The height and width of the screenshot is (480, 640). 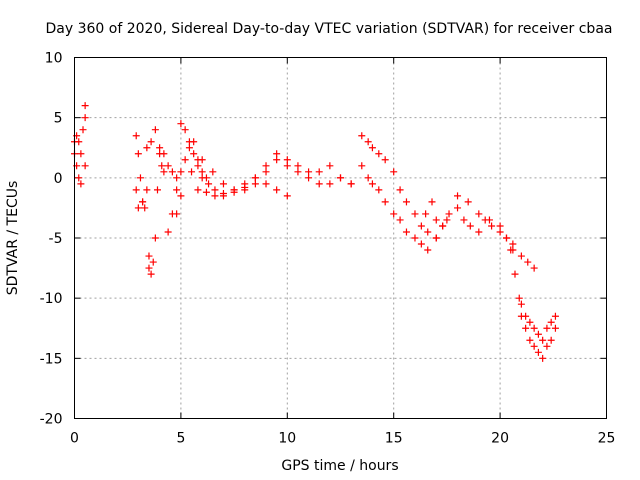 I want to click on x-tick-label: 25, so click(x=607, y=439).